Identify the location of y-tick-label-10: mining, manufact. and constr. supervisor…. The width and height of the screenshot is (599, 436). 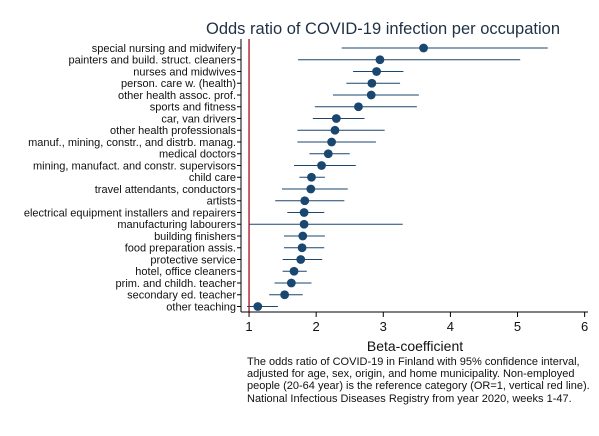
(134, 166).